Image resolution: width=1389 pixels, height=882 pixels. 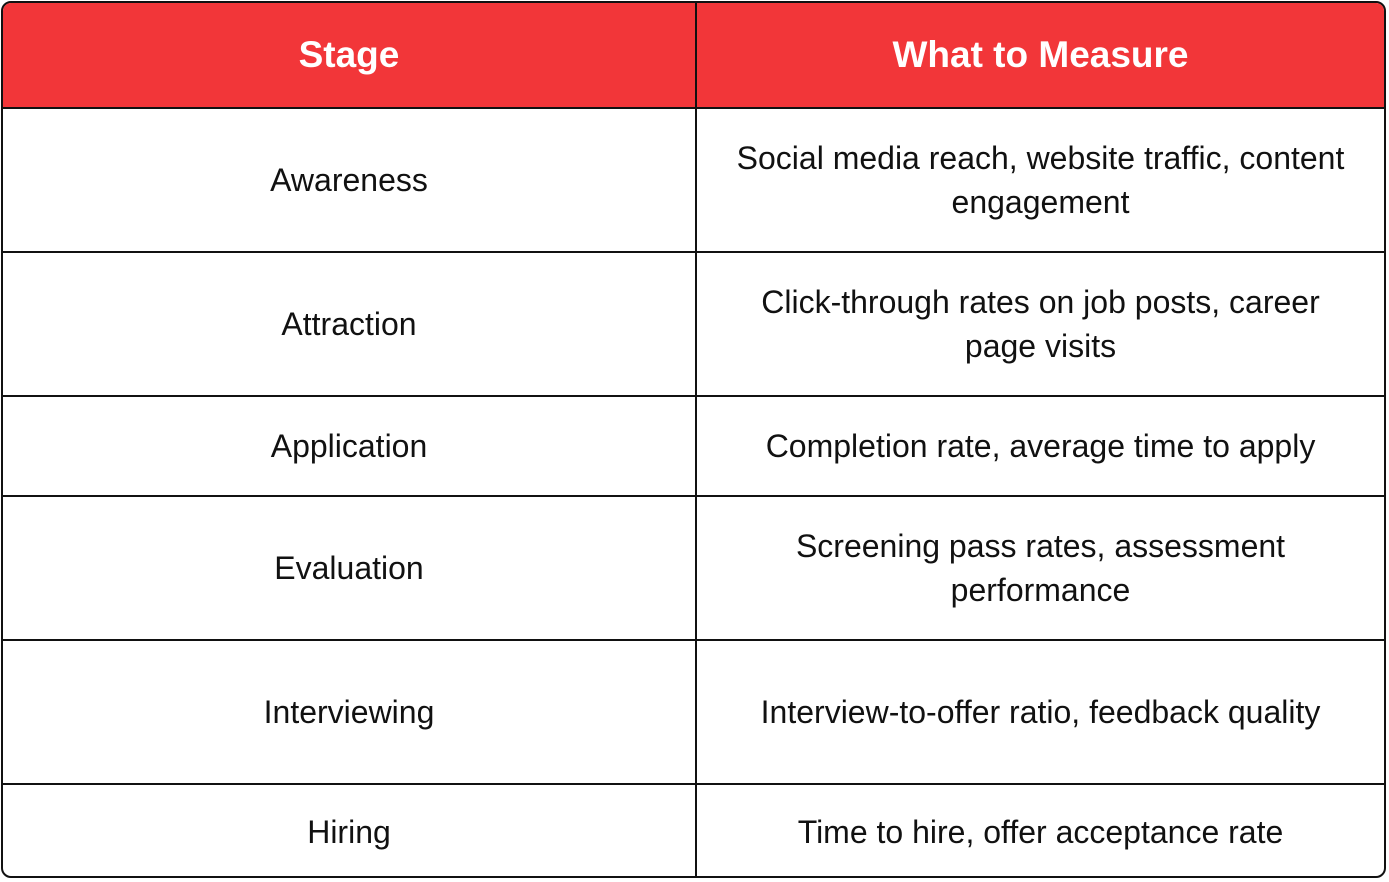 I want to click on measure-cell: Time to hire, offer acceptance rate, so click(x=1039, y=829).